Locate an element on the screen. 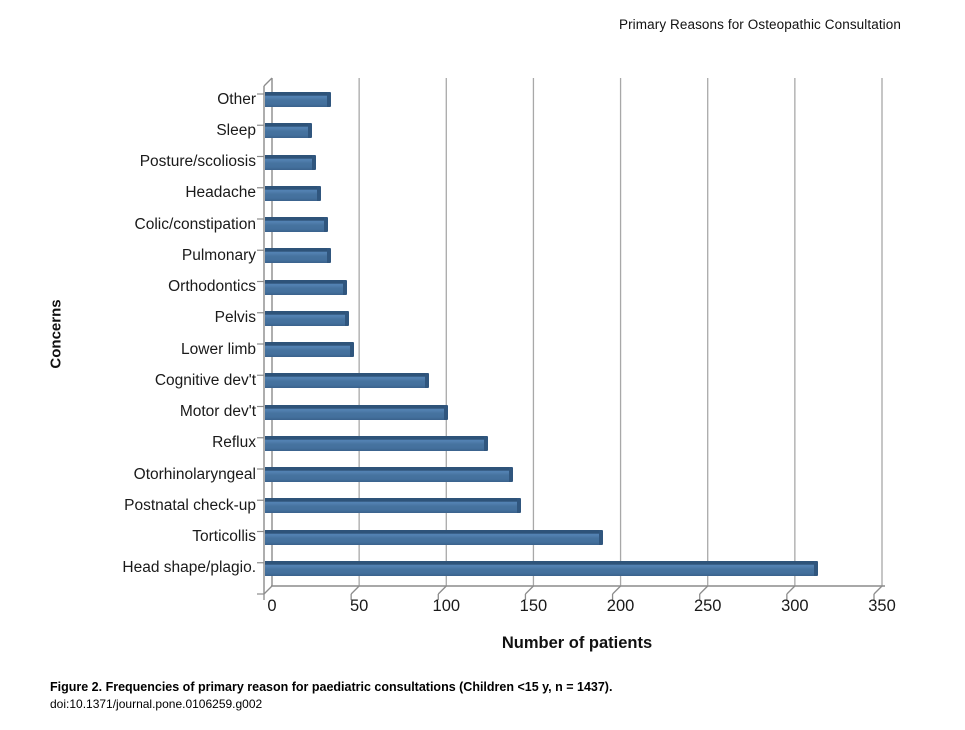 The height and width of the screenshot is (730, 965). y-axis-top-hook is located at coordinates (268, 82).